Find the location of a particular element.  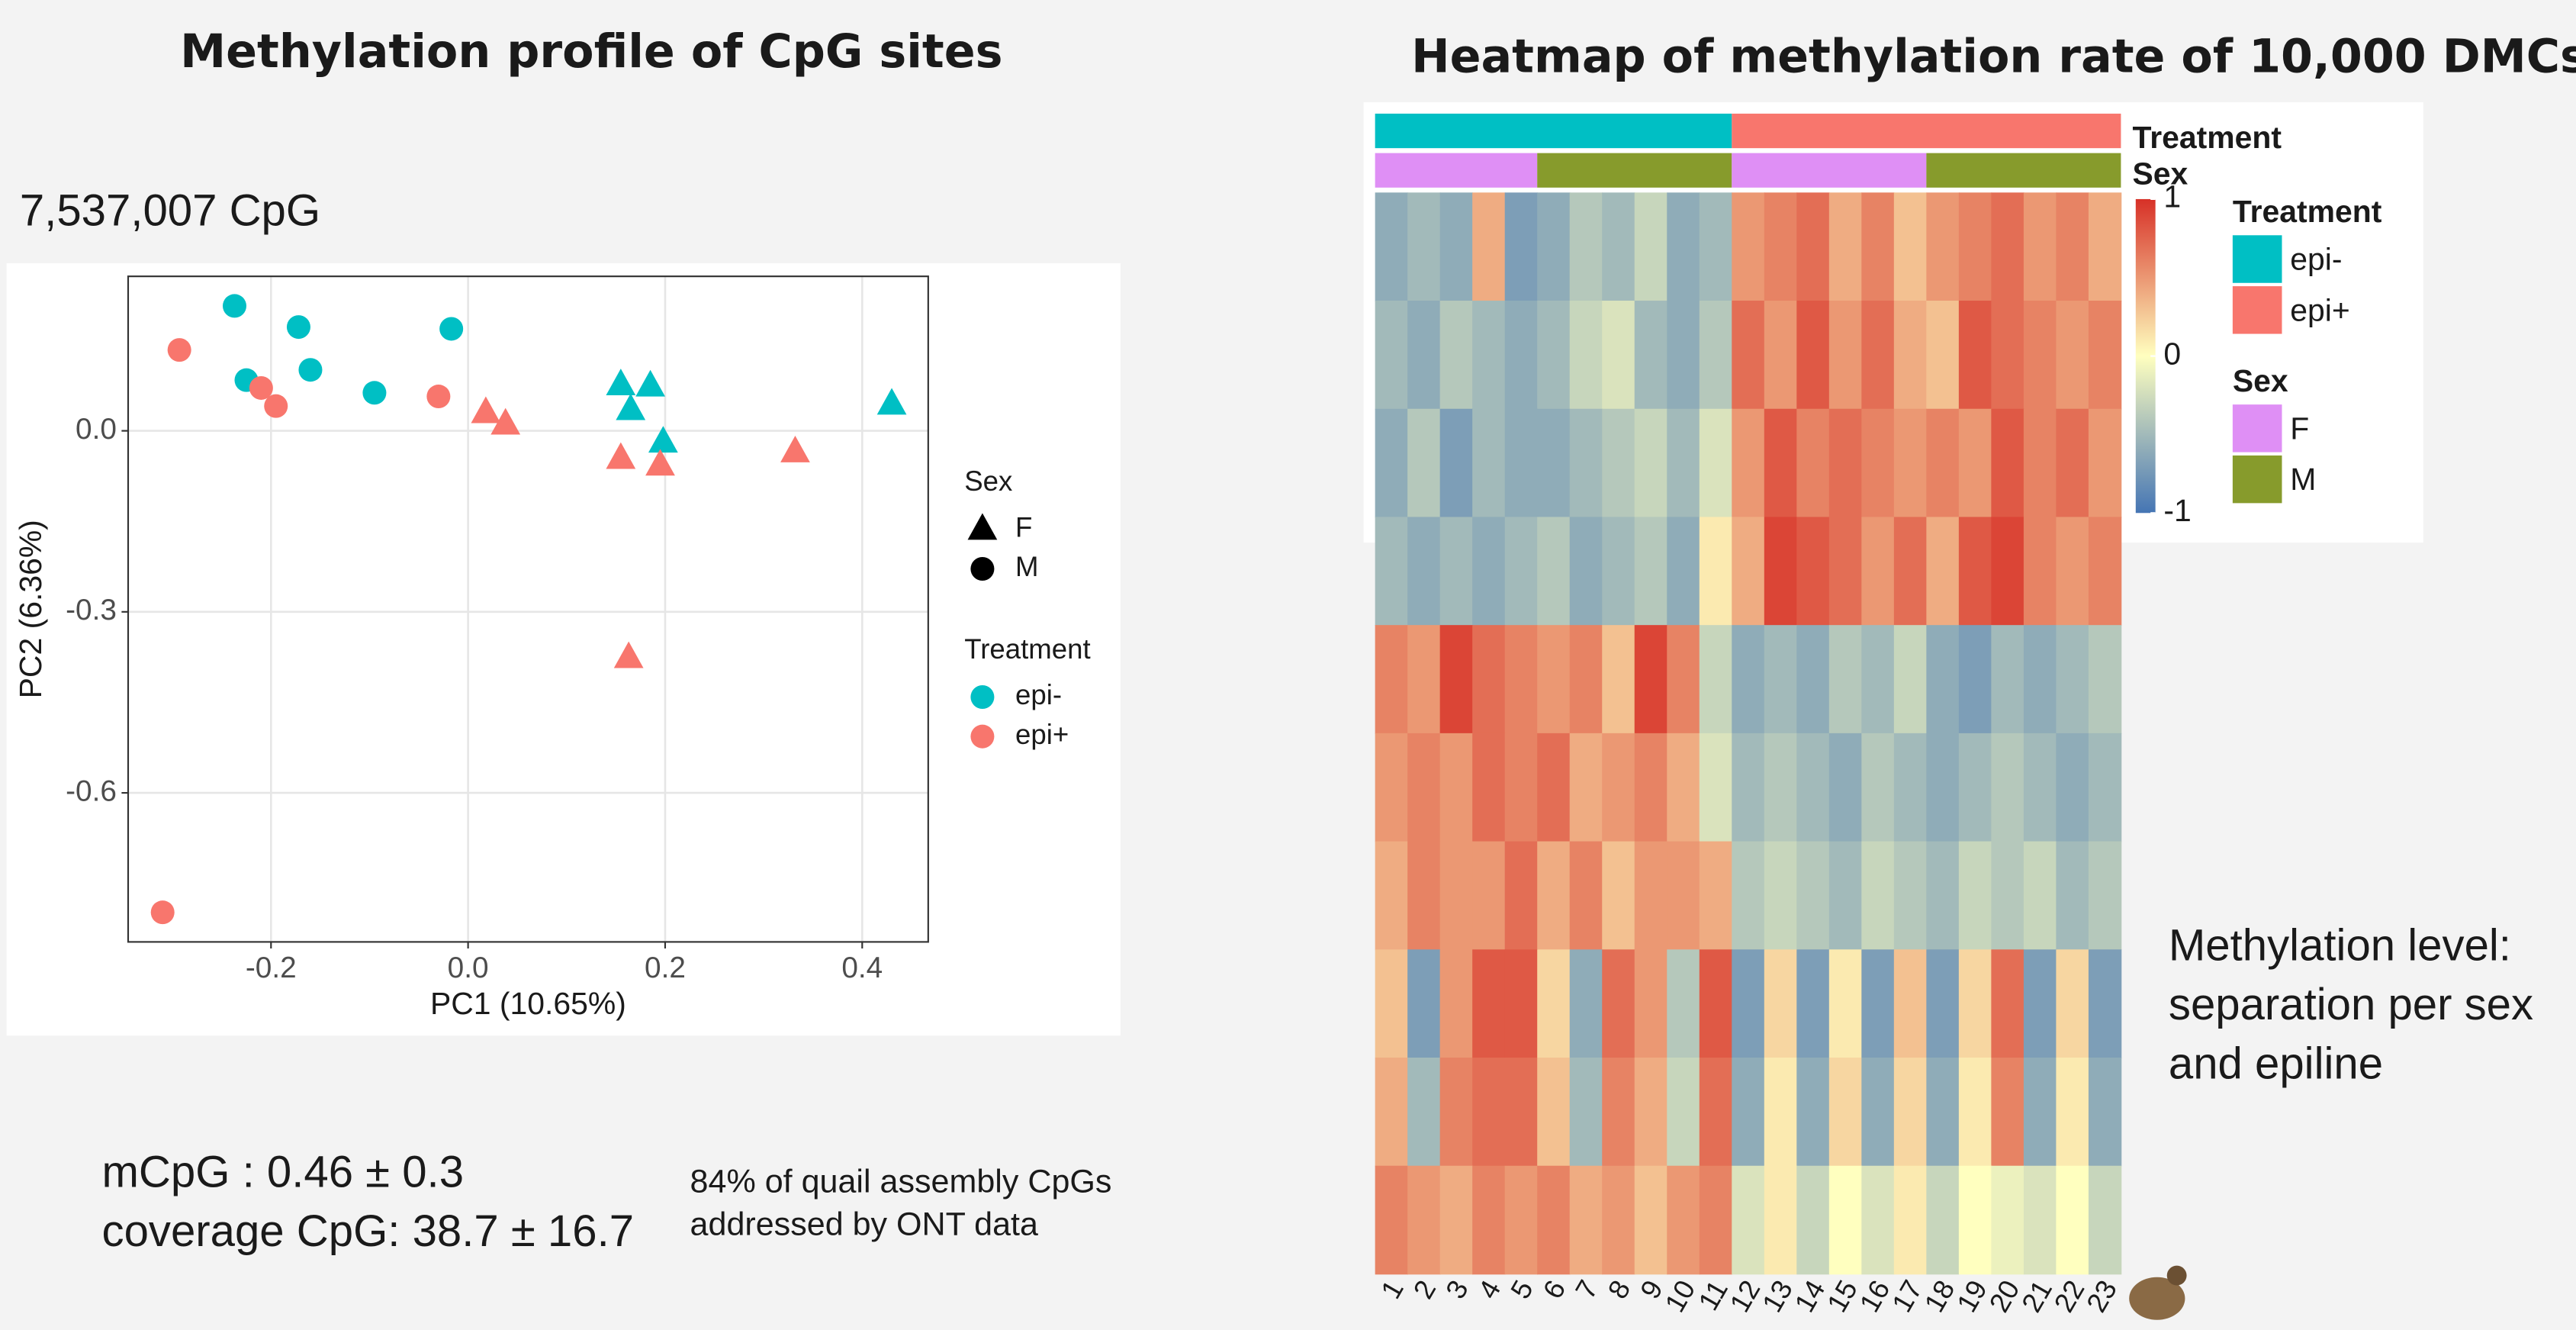

y-tick-label: -0.3 is located at coordinates (91, 610).